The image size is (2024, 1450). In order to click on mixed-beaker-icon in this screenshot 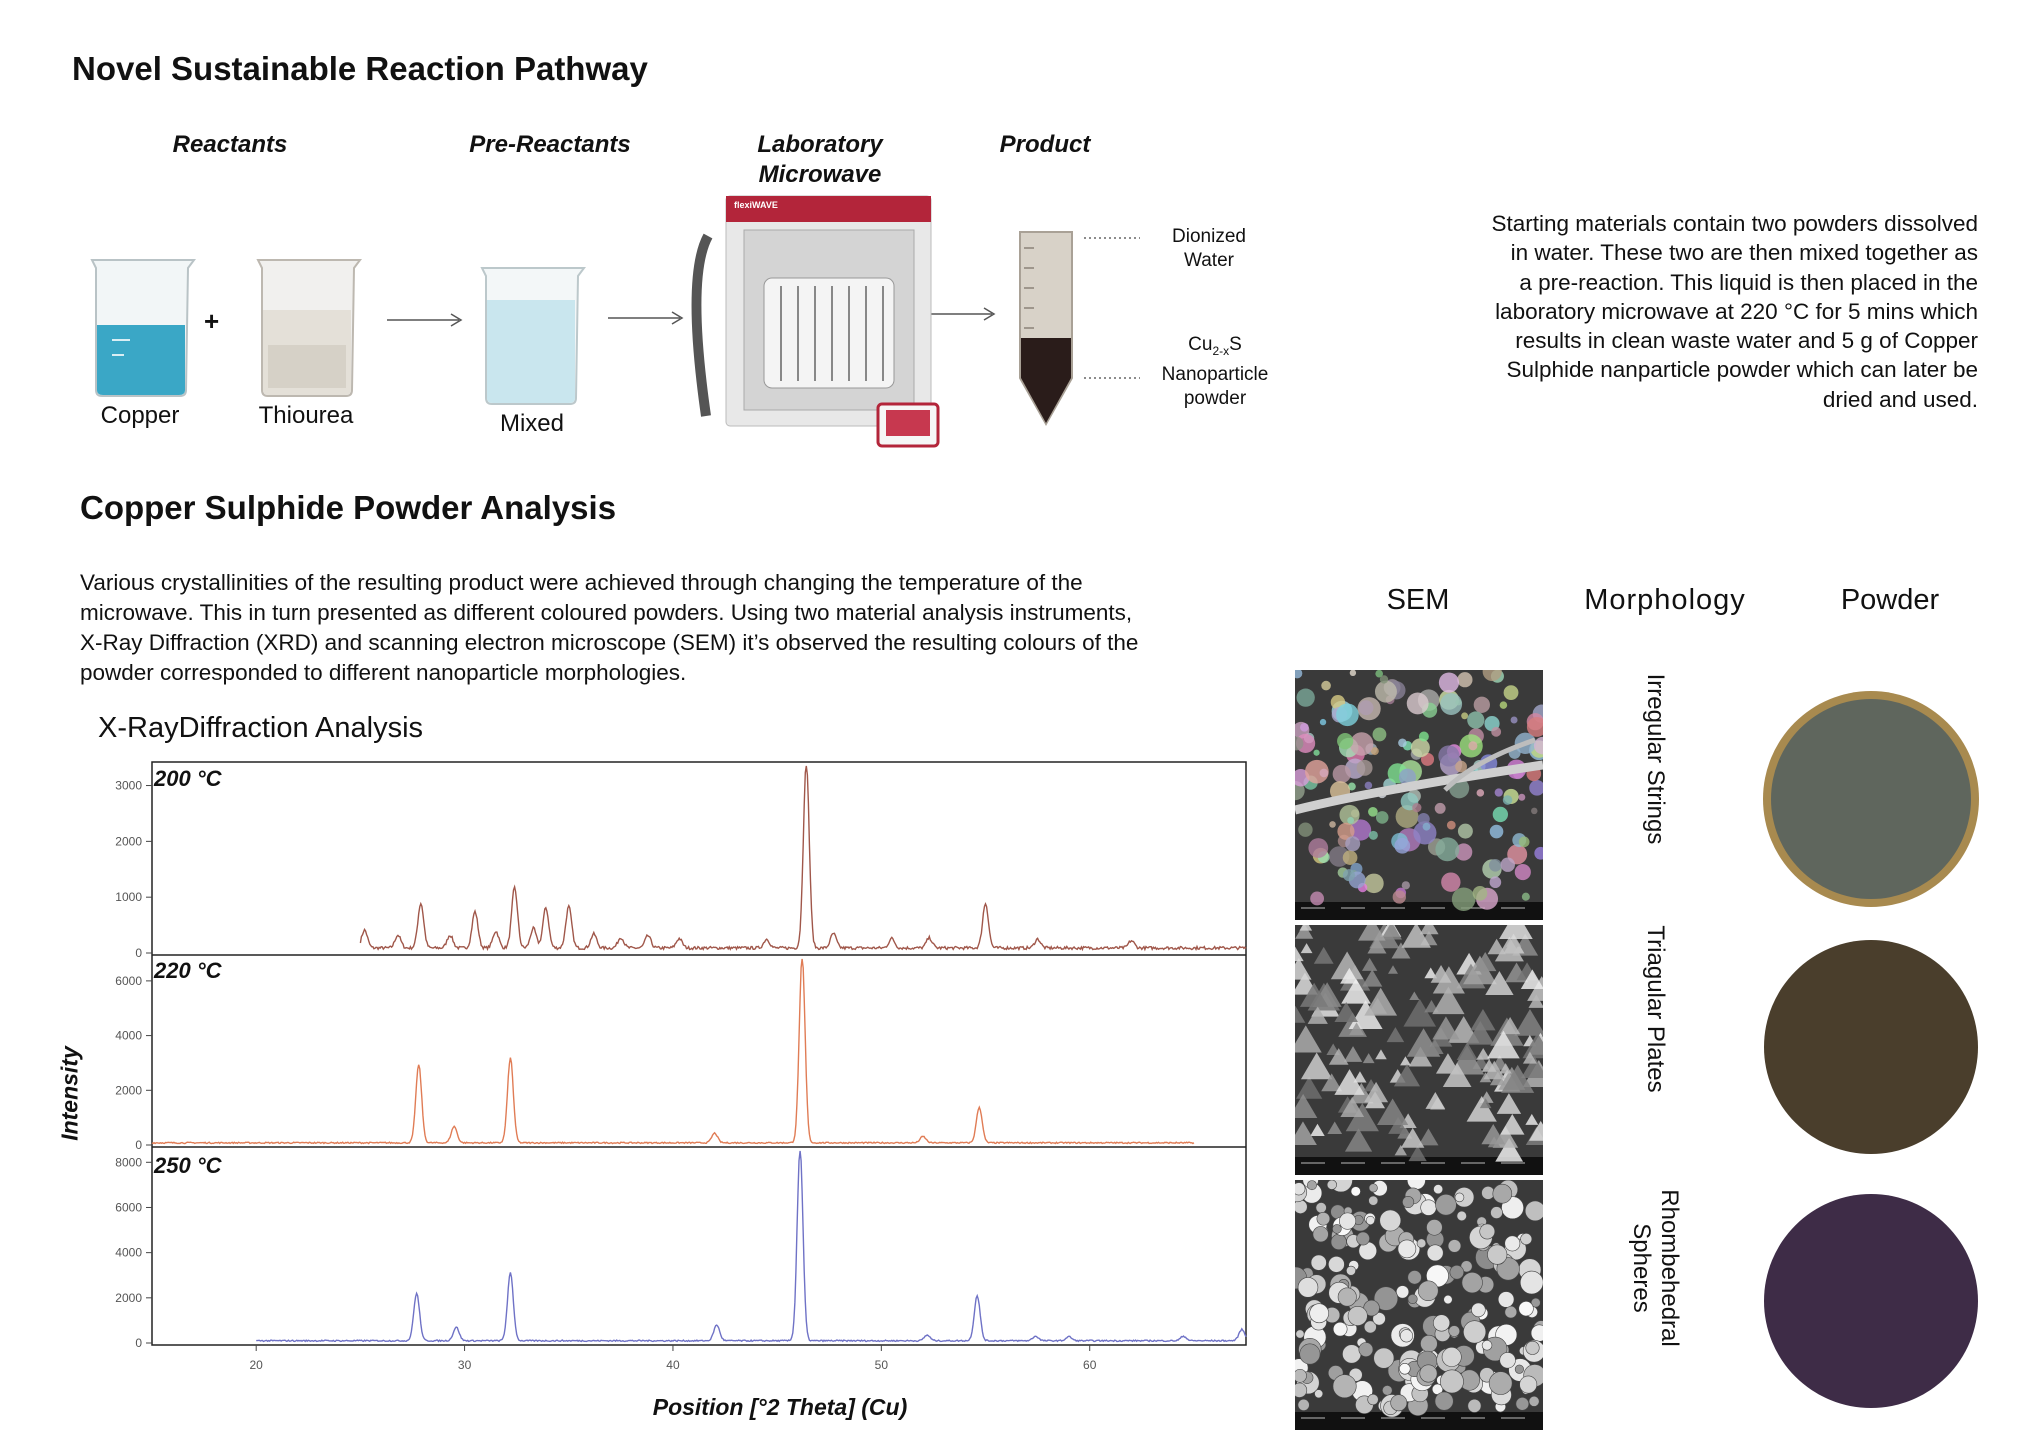, I will do `click(533, 336)`.